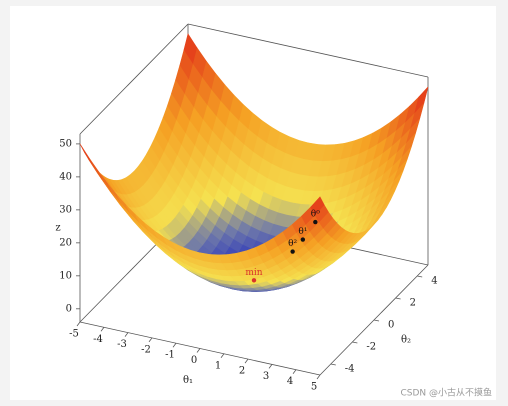 This screenshot has height=406, width=508. I want to click on y-tick-label: 2, so click(413, 303).